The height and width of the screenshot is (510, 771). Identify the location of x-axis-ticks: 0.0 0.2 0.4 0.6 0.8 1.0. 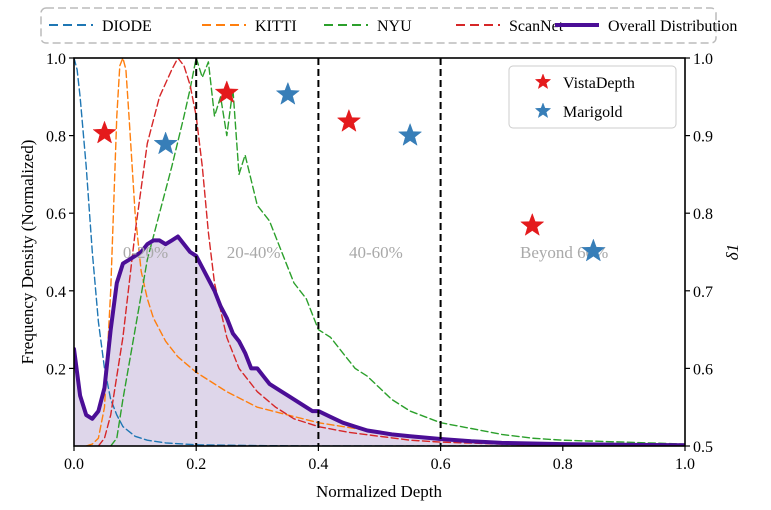
(379, 459).